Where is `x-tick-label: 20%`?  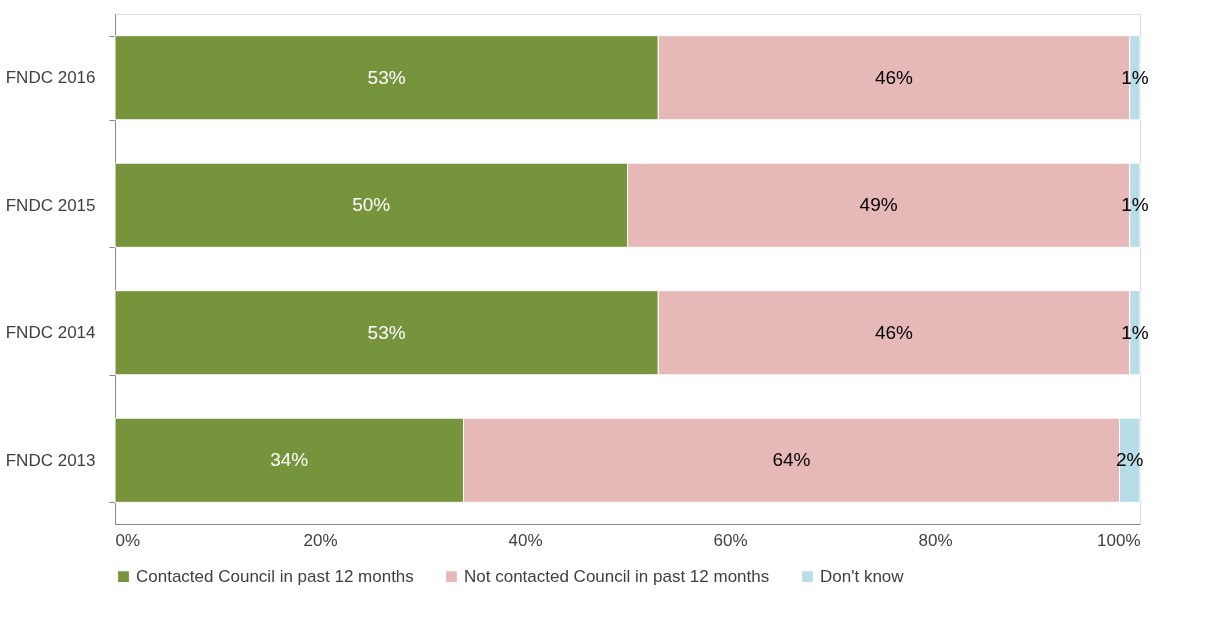
x-tick-label: 20% is located at coordinates (320, 540).